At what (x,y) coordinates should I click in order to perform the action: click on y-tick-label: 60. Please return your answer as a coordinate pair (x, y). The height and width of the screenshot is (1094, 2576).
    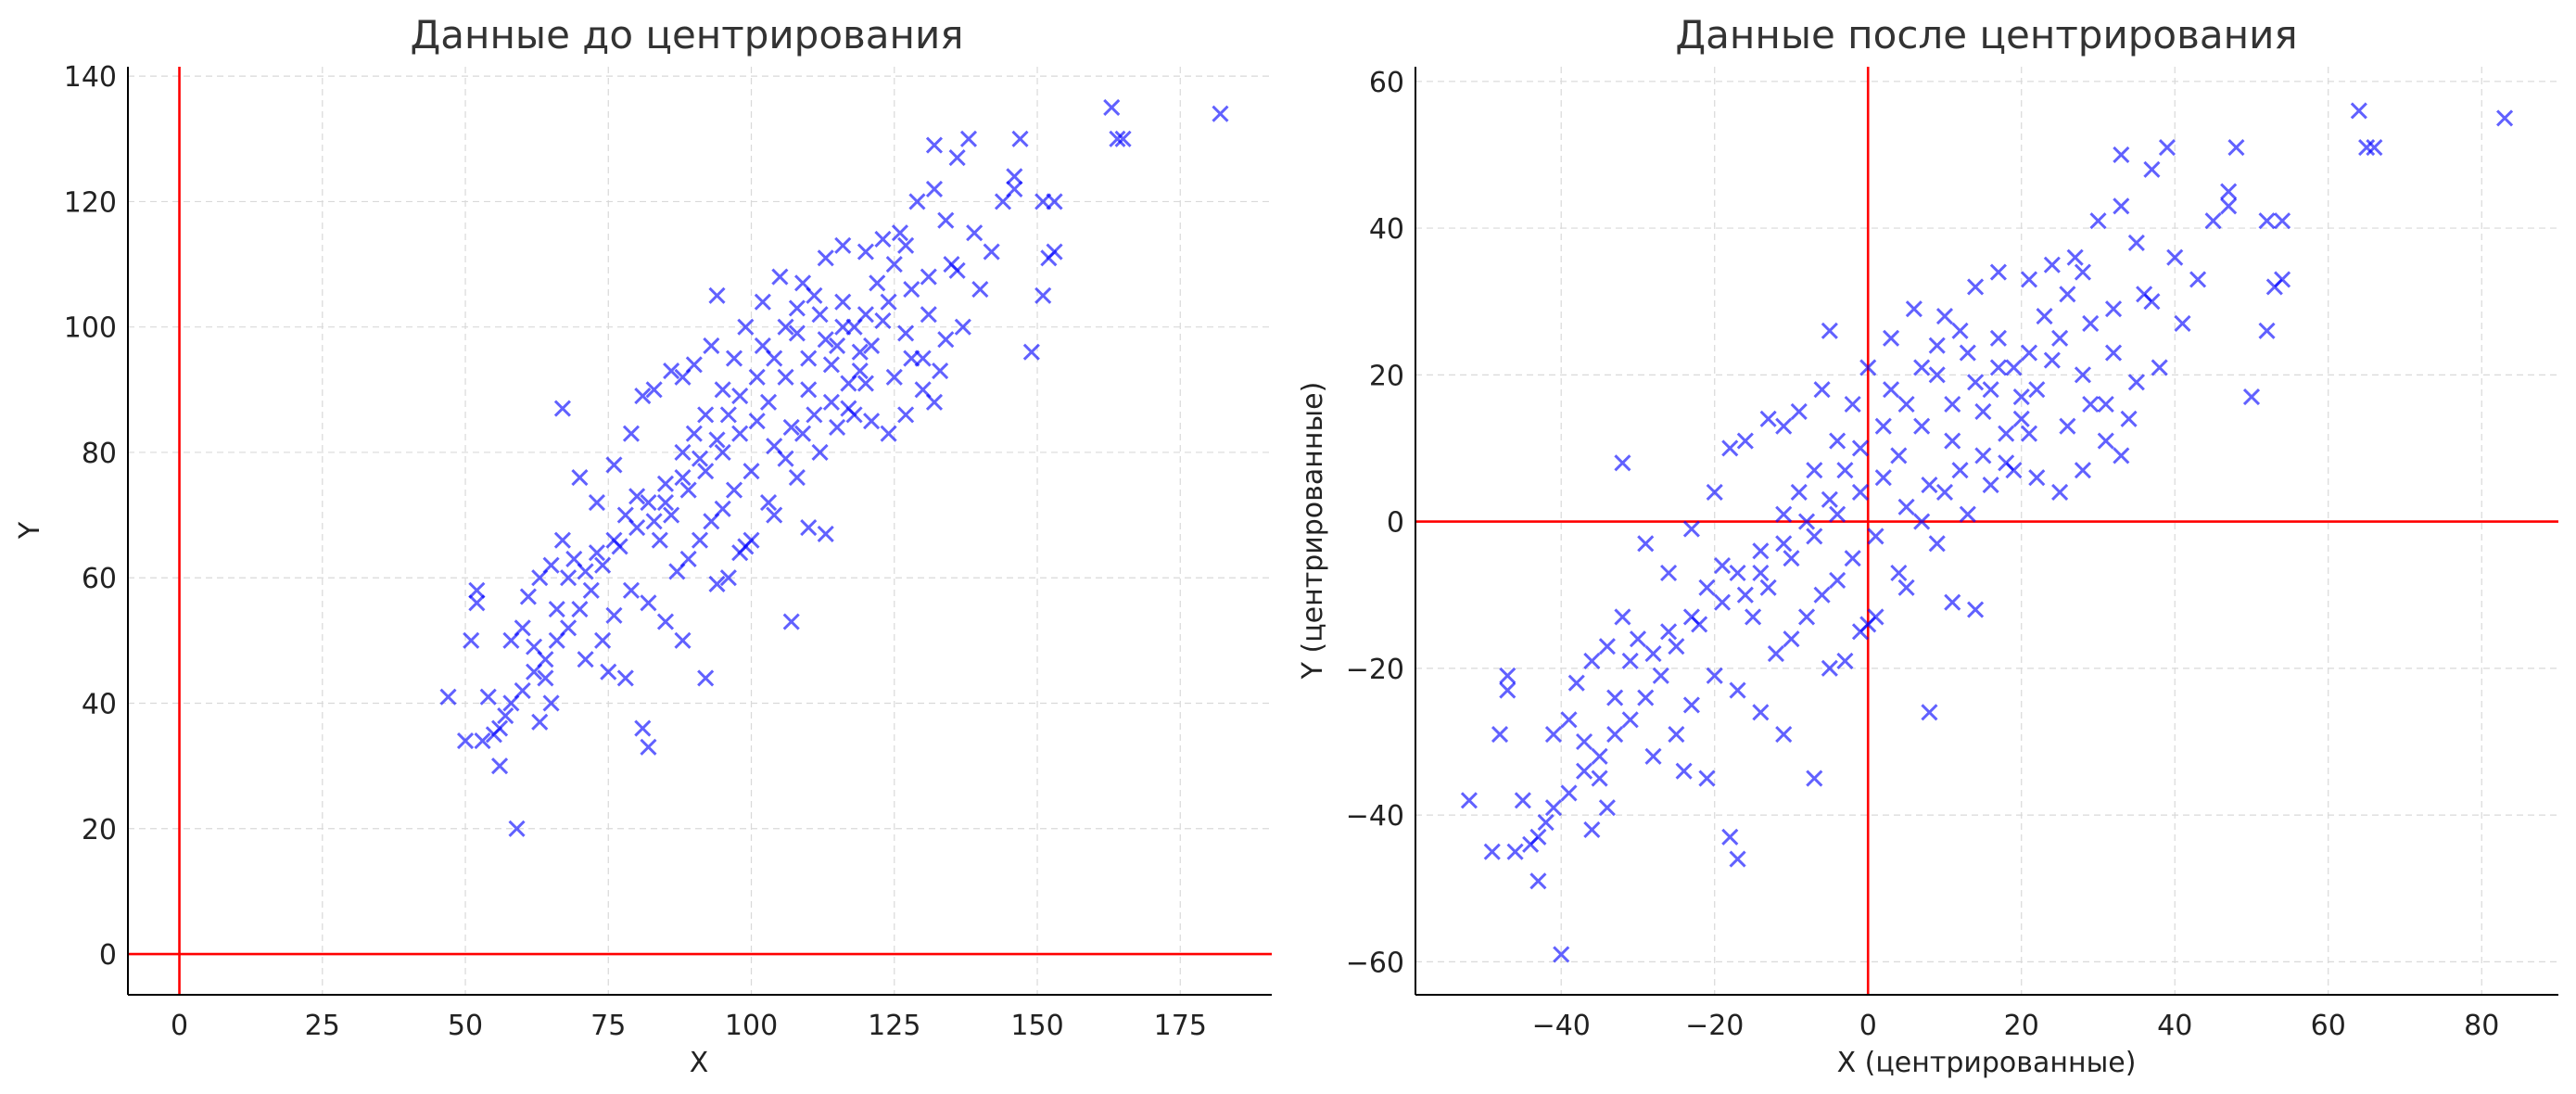
    Looking at the image, I should click on (99, 579).